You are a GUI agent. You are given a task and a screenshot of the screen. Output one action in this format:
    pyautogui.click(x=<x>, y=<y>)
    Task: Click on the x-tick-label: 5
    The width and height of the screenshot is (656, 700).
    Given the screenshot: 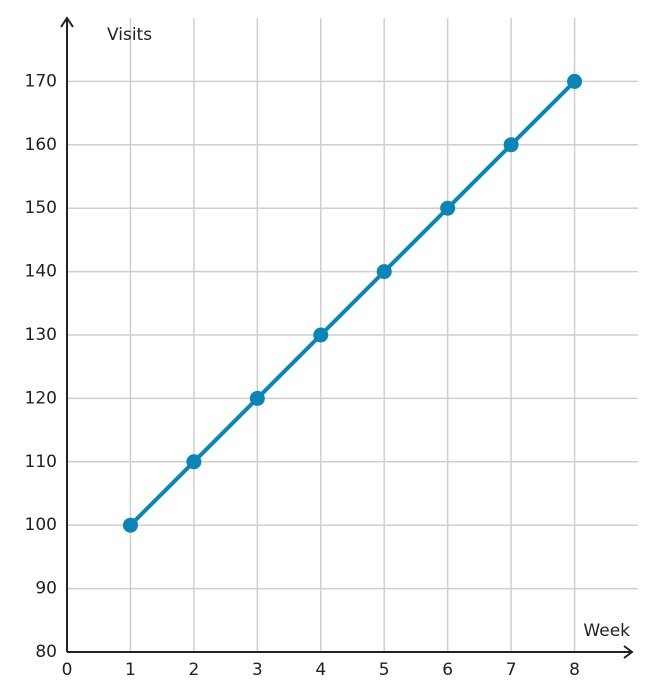 What is the action you would take?
    pyautogui.click(x=384, y=670)
    